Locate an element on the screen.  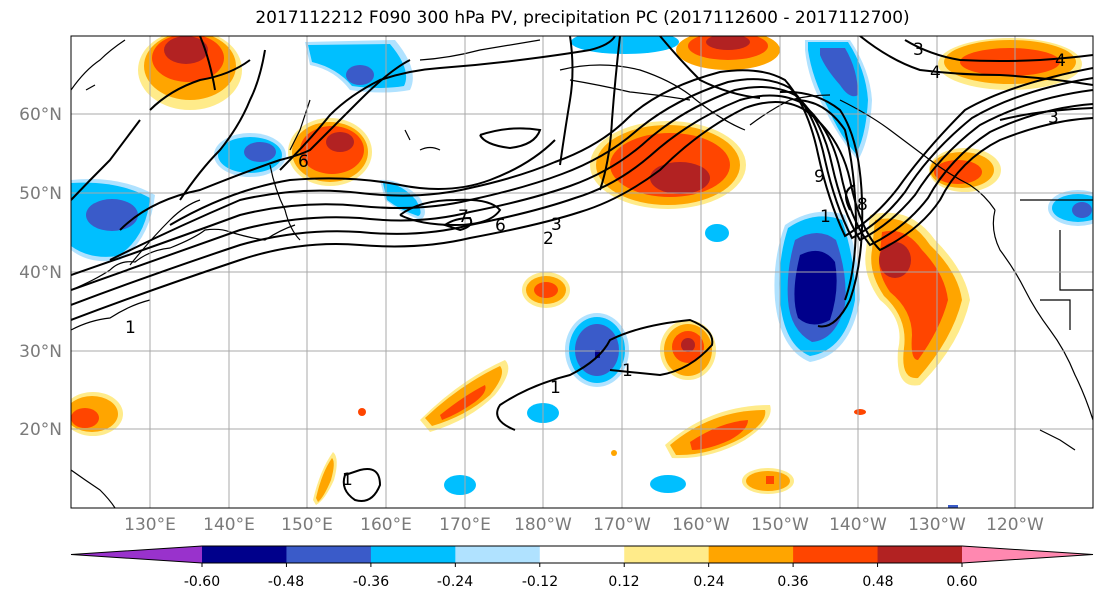
lon-label: 150°W is located at coordinates (780, 525).